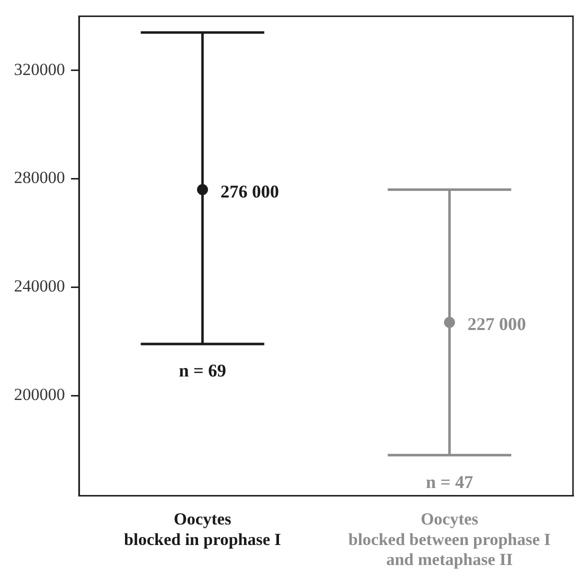 This screenshot has height=577, width=579. I want to click on y-tick-label: 200000, so click(39, 394).